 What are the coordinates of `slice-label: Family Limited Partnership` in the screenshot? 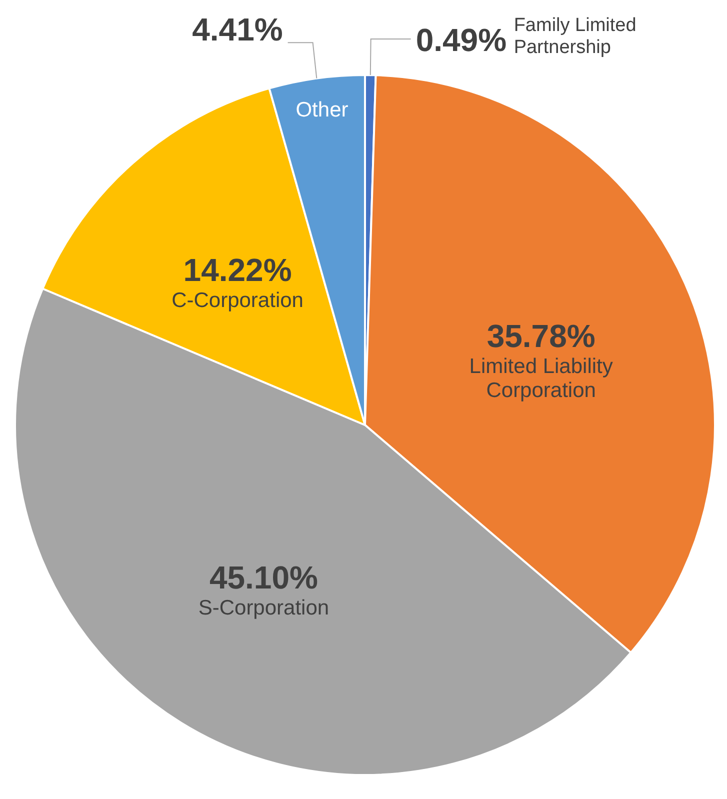 It's located at (575, 36).